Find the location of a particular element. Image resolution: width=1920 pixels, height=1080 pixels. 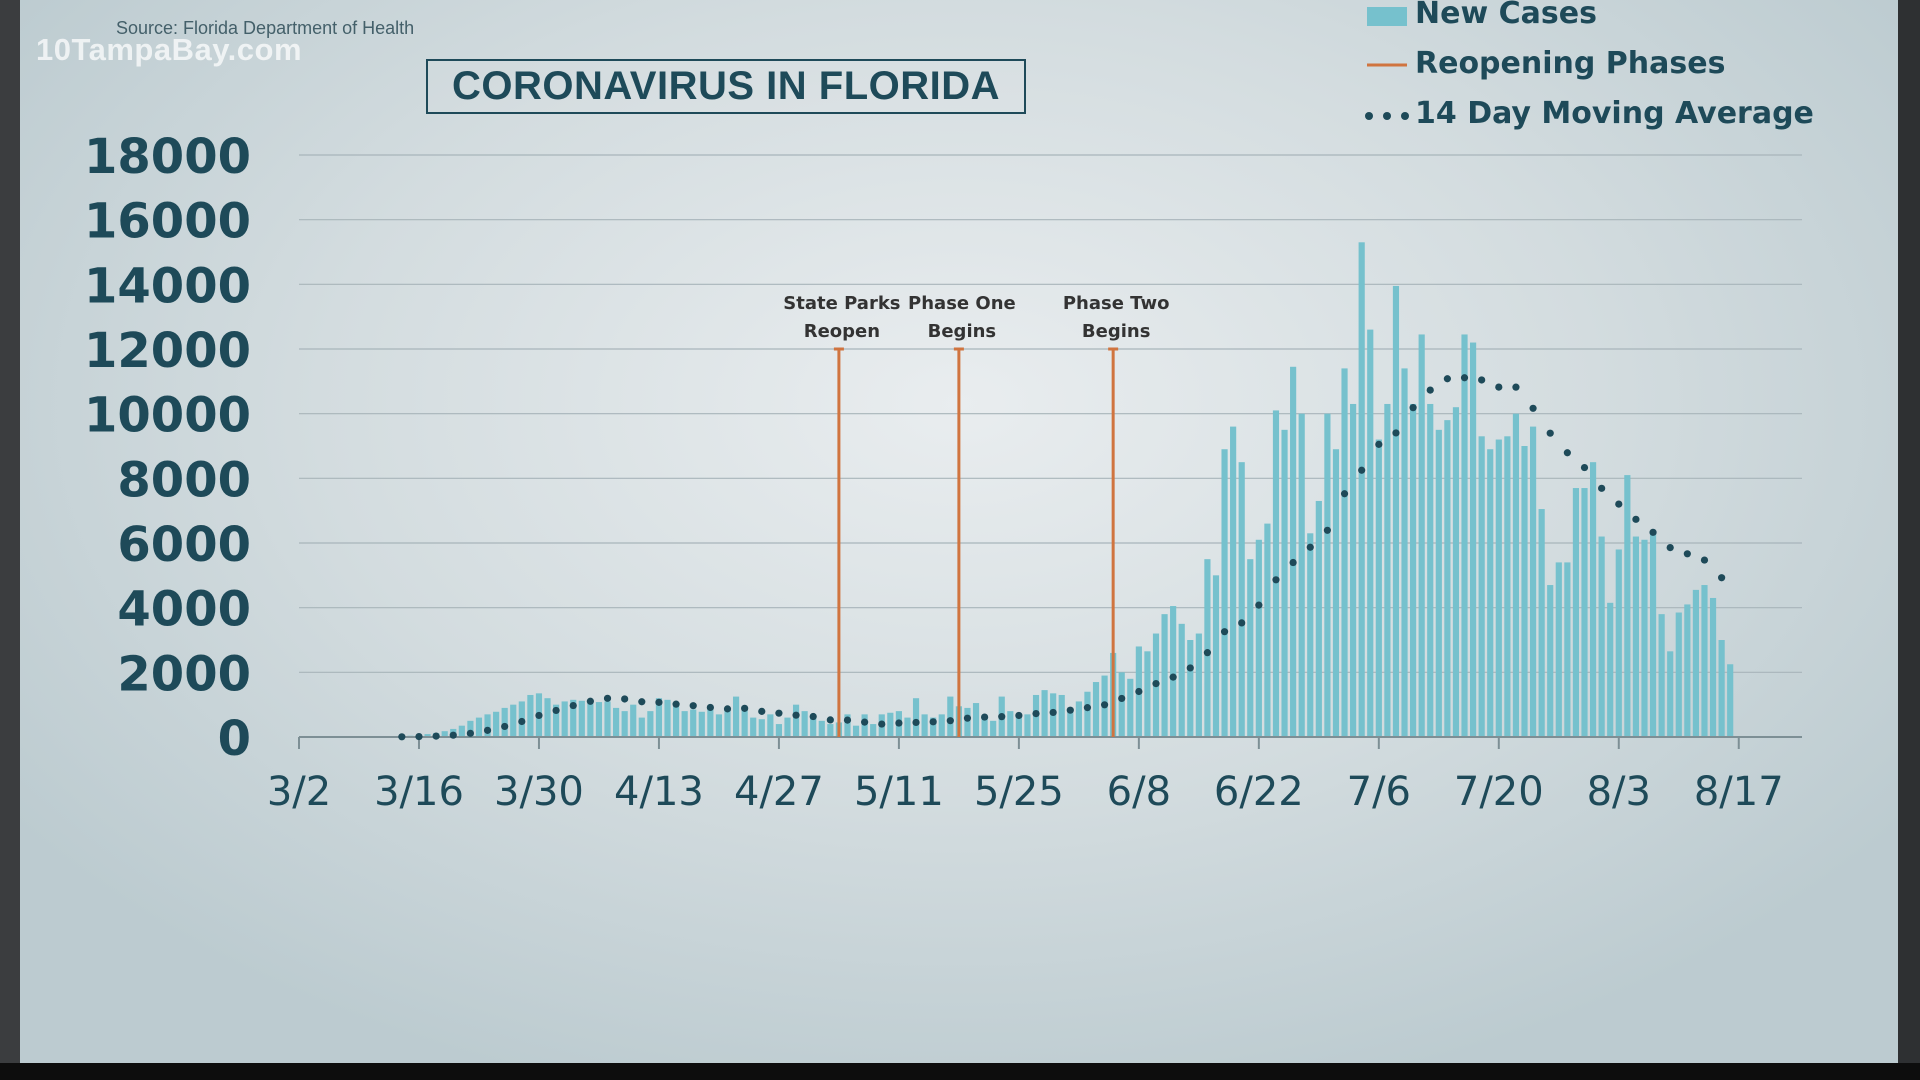

x-tick-label: 6/8 is located at coordinates (1139, 792).